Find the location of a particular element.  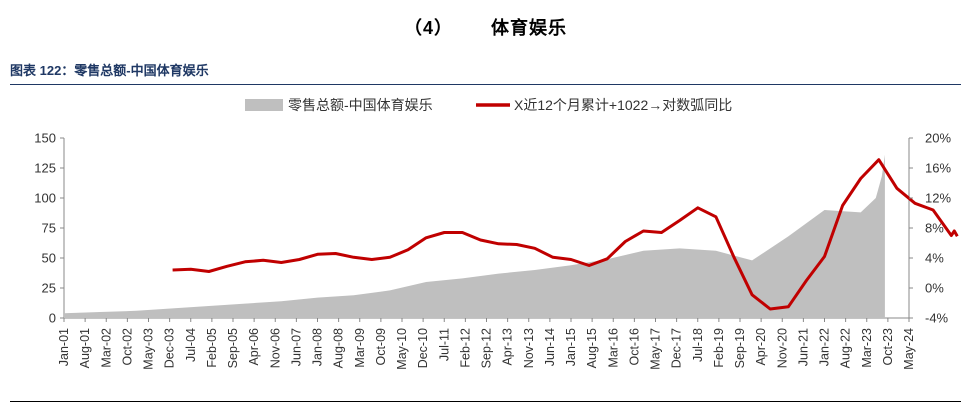

x-tick-label: Jan-22 is located at coordinates (825, 347).